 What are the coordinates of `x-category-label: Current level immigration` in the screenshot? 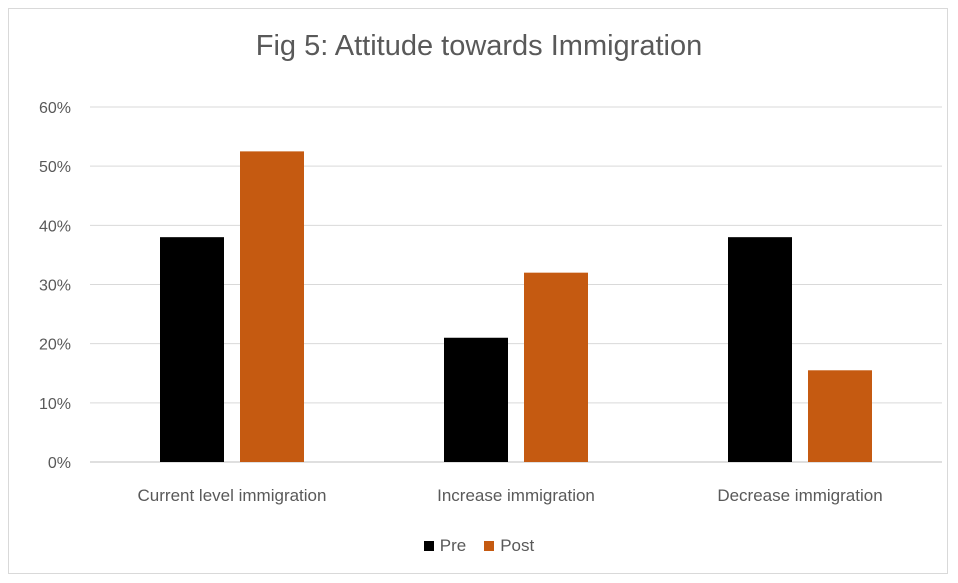 It's located at (232, 495).